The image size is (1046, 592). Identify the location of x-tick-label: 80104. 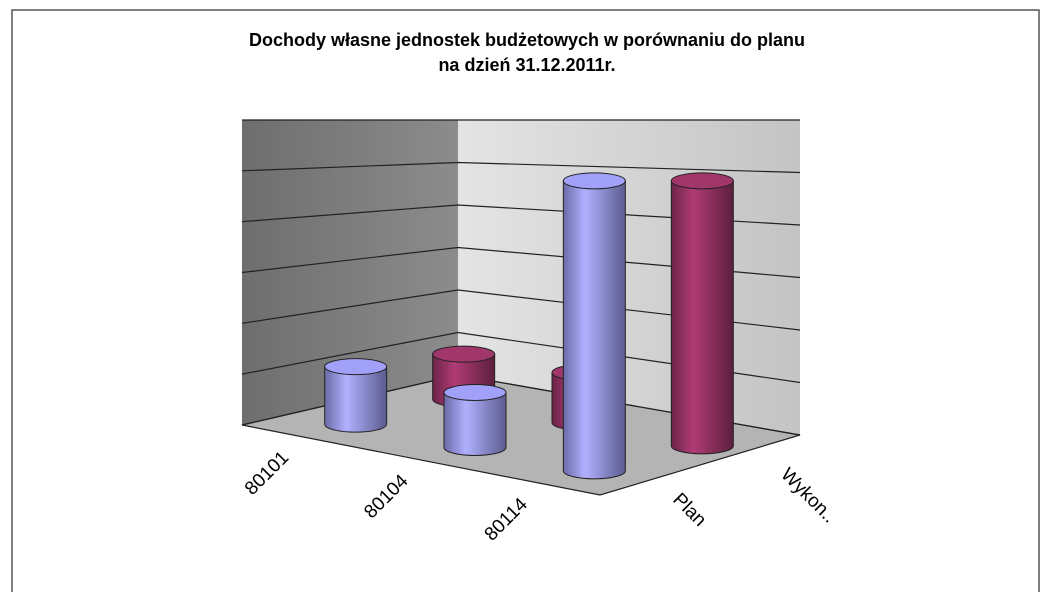
(386, 496).